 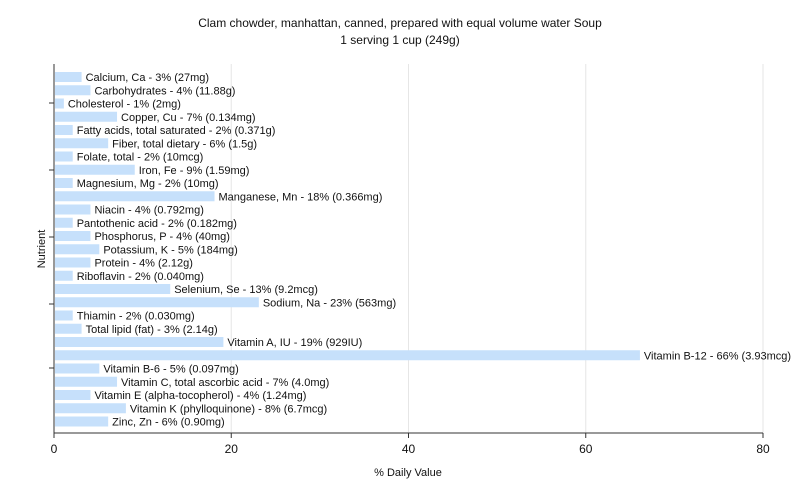 I want to click on bar-label-12: Phosphorus, P - 4% (40mg), so click(x=162, y=237).